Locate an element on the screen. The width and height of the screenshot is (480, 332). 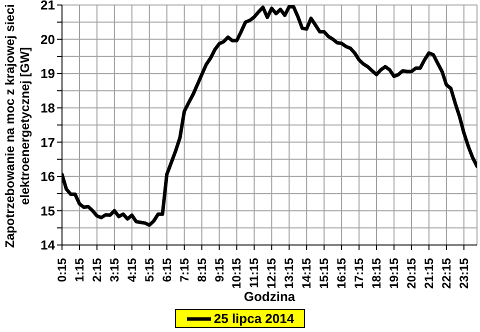
x-tick-label: 3:15 is located at coordinates (114, 270).